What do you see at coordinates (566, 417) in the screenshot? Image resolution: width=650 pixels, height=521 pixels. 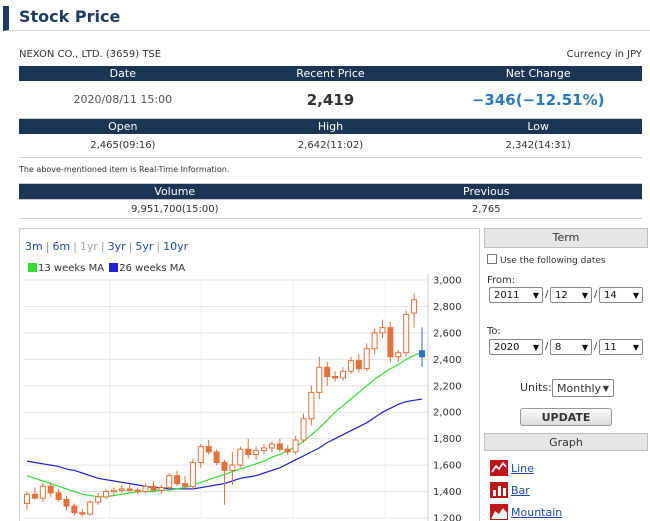 I see `update-button: UPDATE` at bounding box center [566, 417].